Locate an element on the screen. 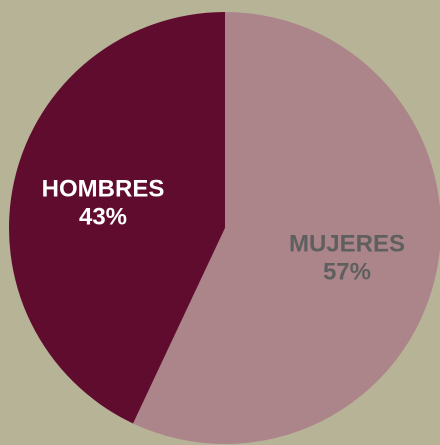 This screenshot has width=440, height=445. slice-label-mujeres: MUJERES is located at coordinates (347, 243).